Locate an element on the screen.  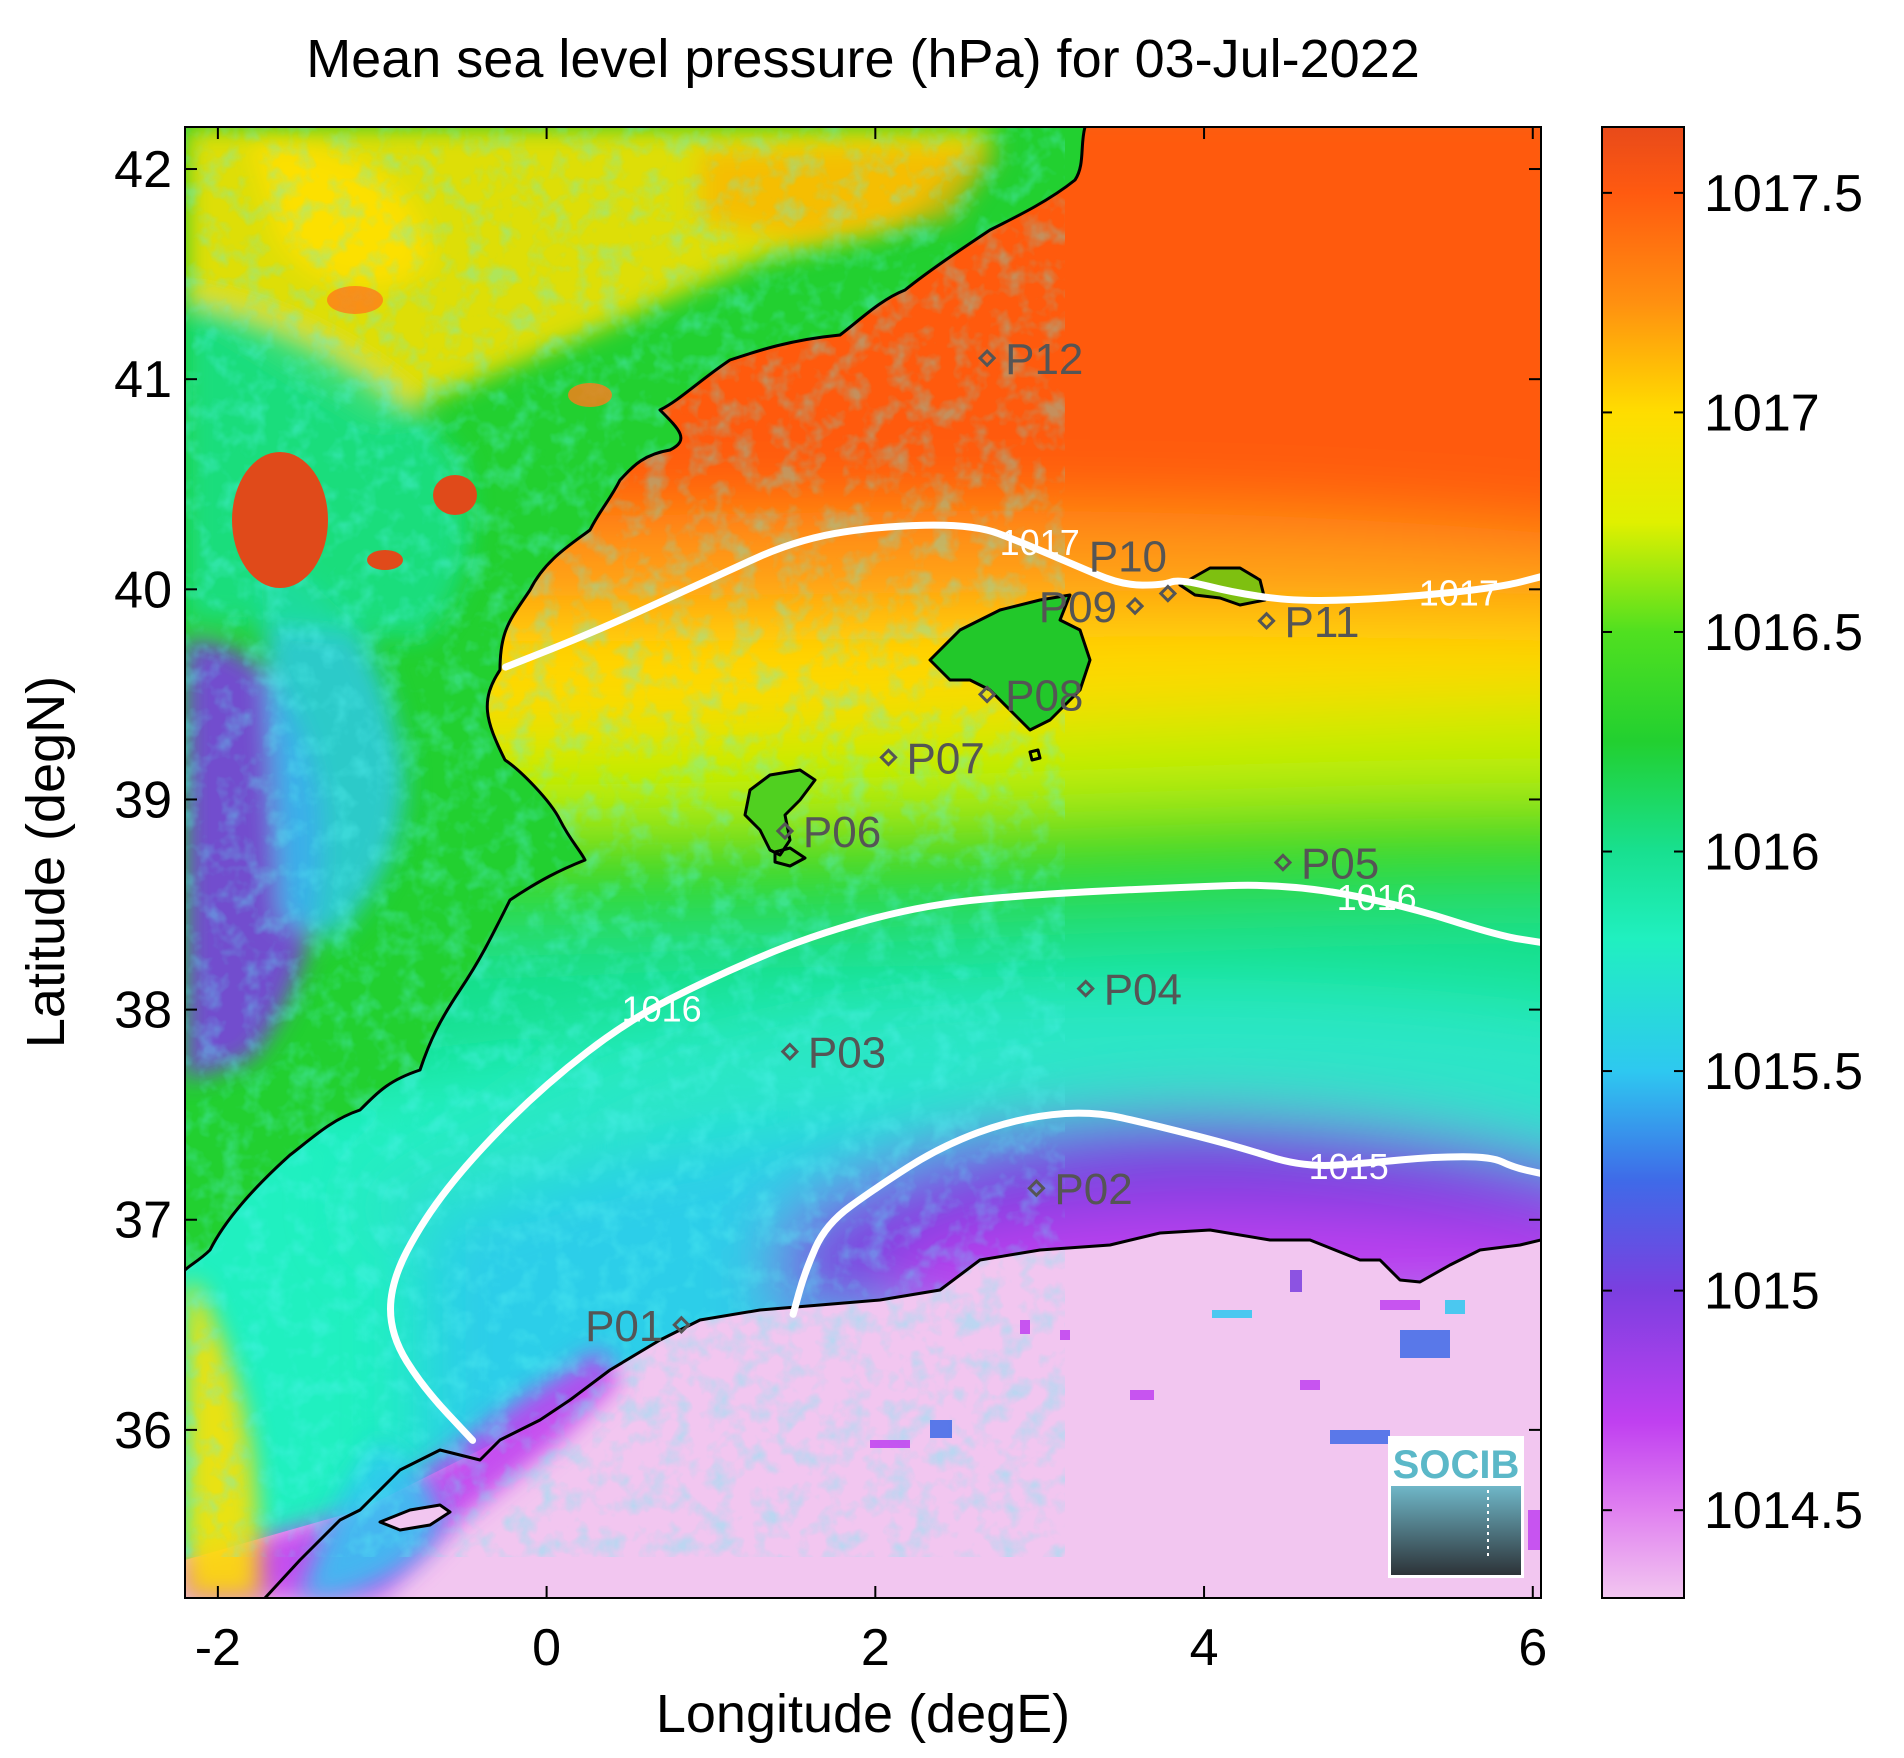
y-tick-label: 36 is located at coordinates (143, 1431).